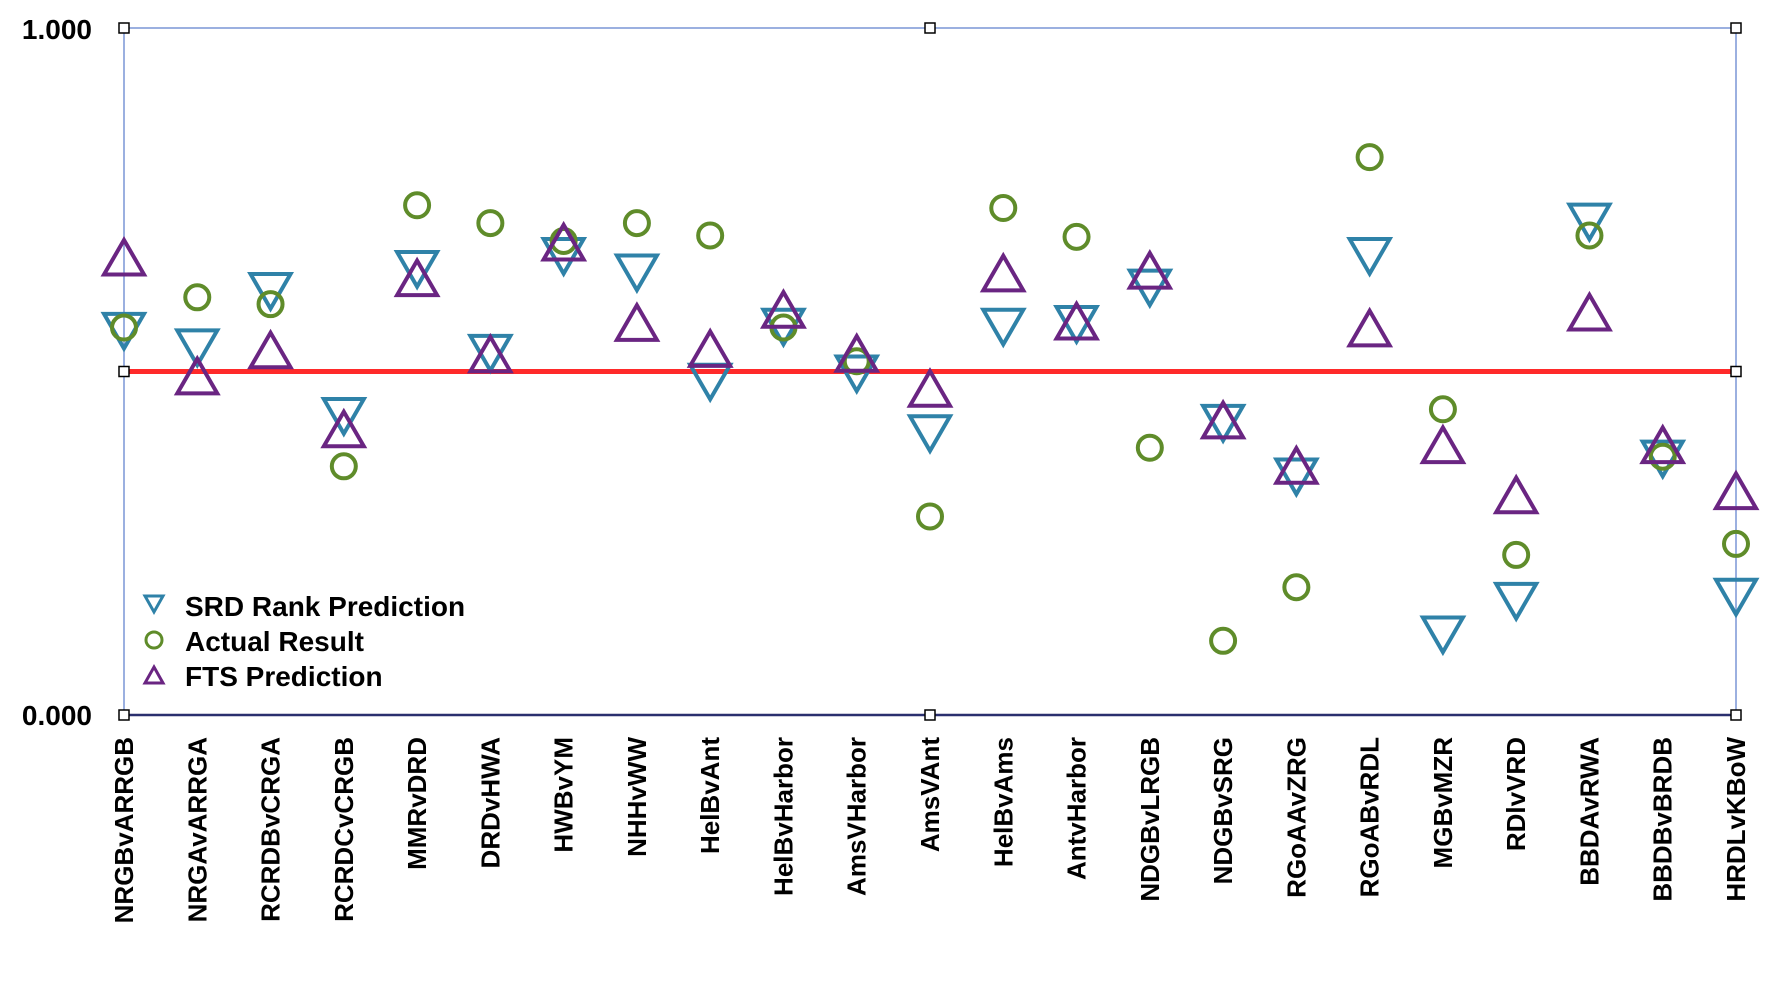 The height and width of the screenshot is (982, 1776). Describe the element at coordinates (1736, 490) in the screenshot. I see `point-triangle-up-HRDLvKBoW` at that location.